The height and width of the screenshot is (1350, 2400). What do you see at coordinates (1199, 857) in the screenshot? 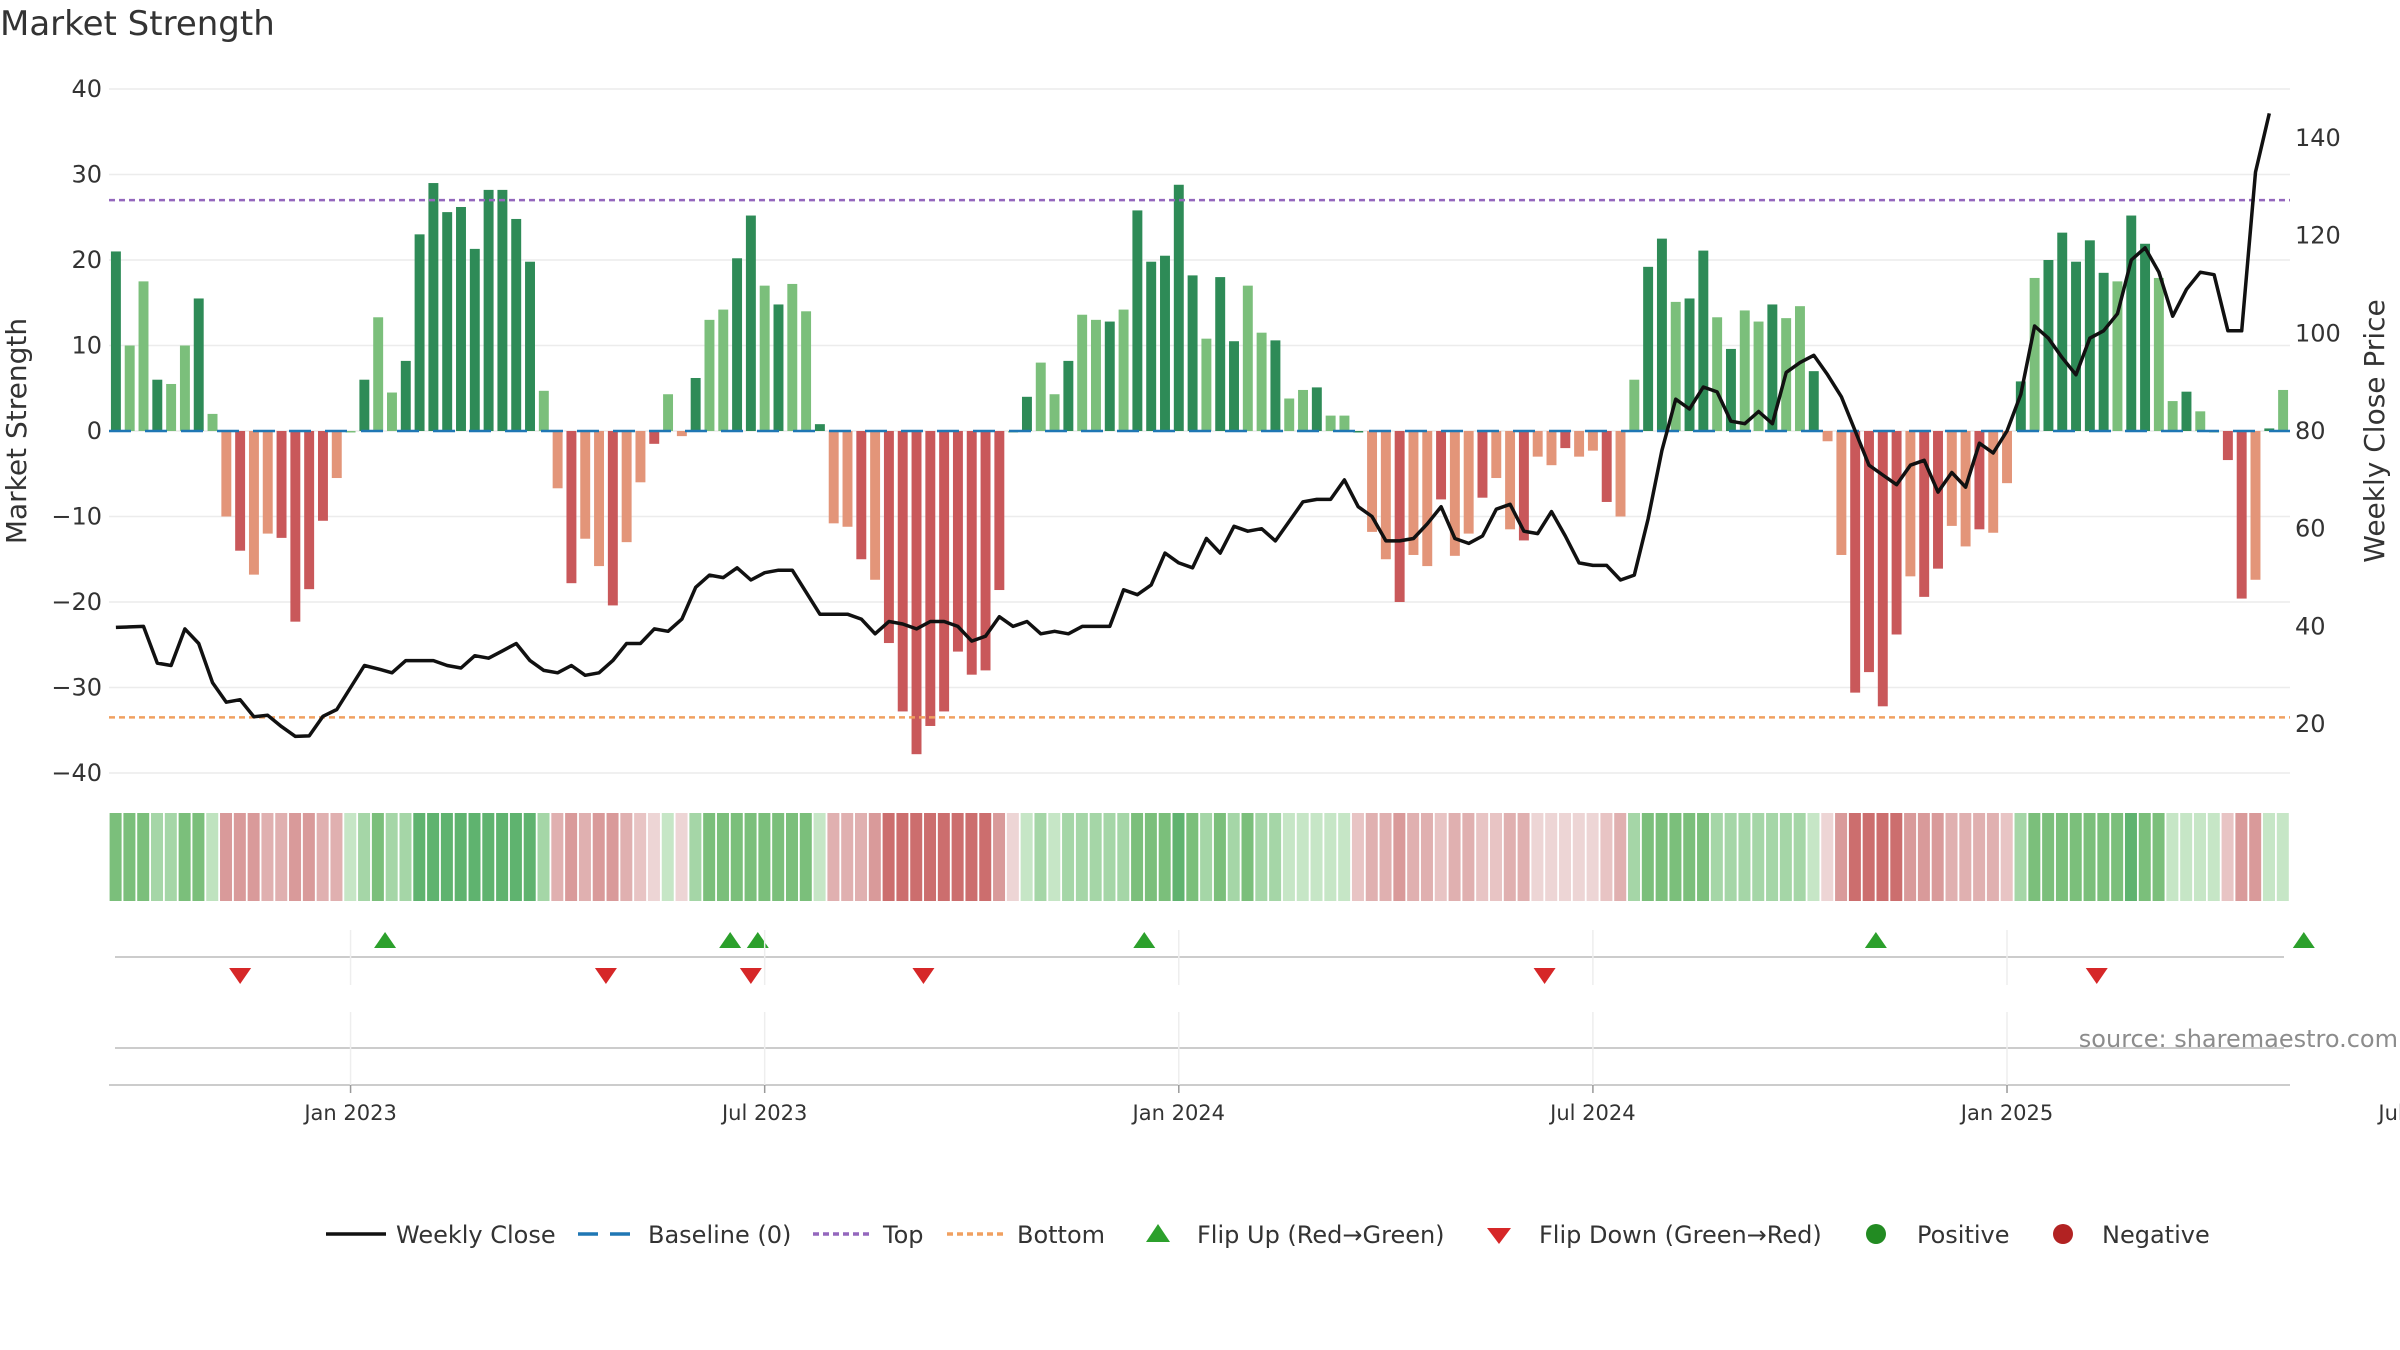
I see `shade-strip` at bounding box center [1199, 857].